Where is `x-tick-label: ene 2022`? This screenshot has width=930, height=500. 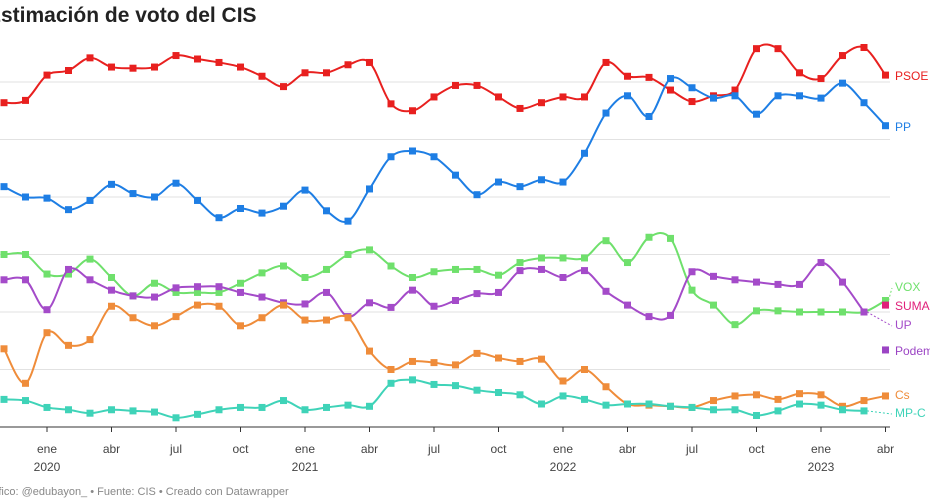
x-tick-label: ene 2022 is located at coordinates (563, 458).